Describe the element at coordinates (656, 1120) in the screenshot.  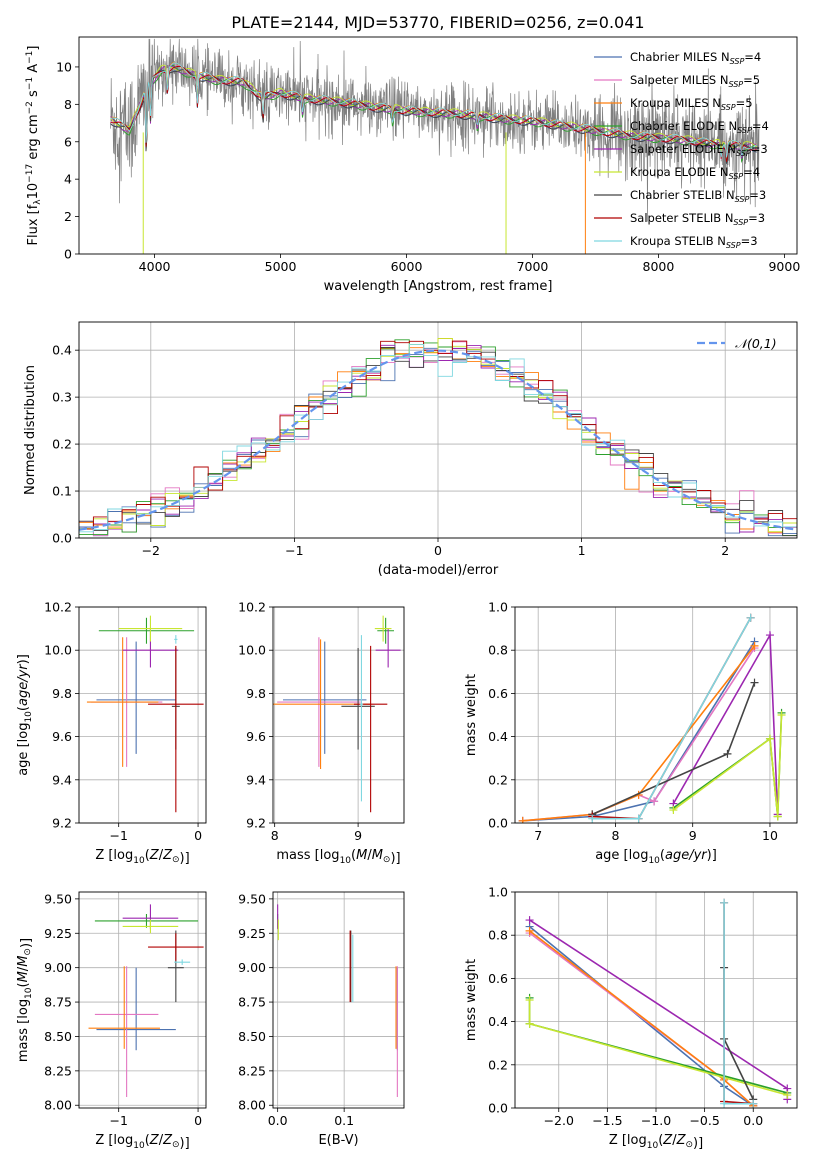
I see `x-tick-label: −1.0` at that location.